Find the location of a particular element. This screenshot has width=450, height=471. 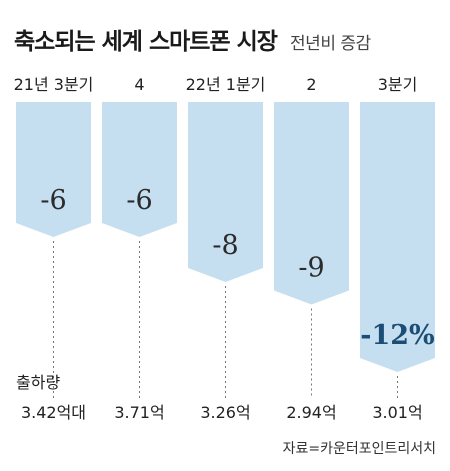

category-label-5: 3분기 is located at coordinates (398, 84).